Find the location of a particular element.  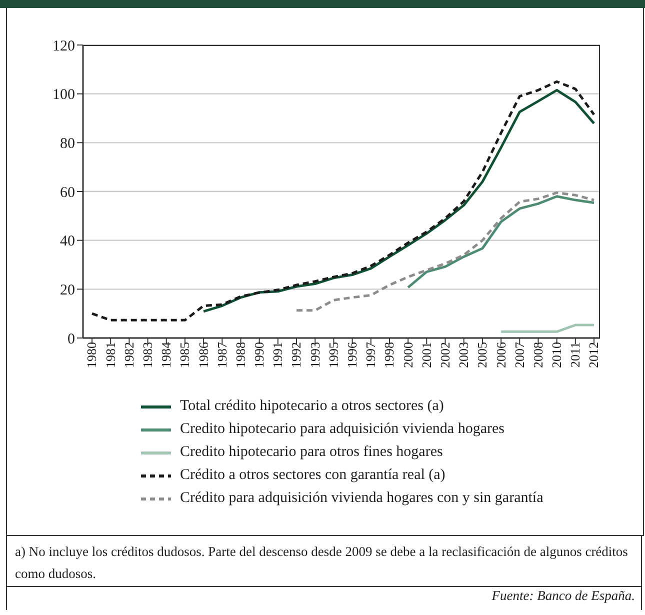

x-tick-label: 2003 is located at coordinates (464, 355).